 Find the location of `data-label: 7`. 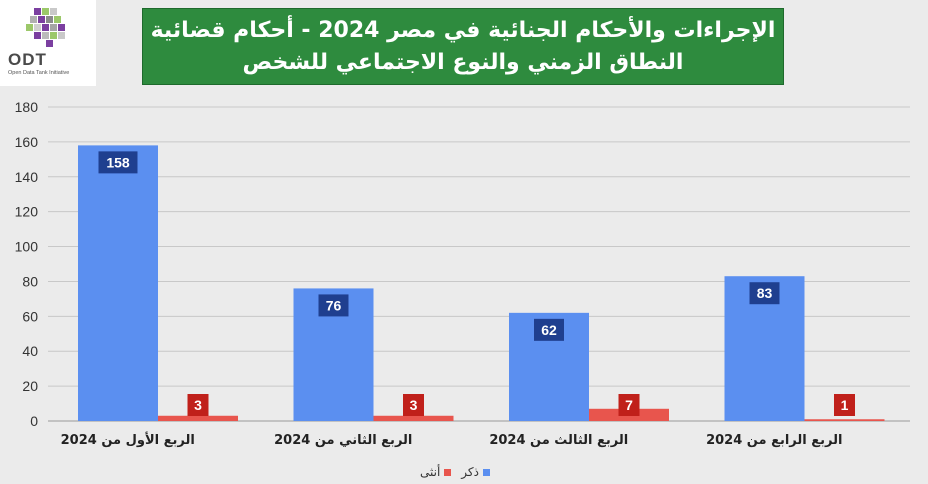

data-label: 7 is located at coordinates (629, 405).